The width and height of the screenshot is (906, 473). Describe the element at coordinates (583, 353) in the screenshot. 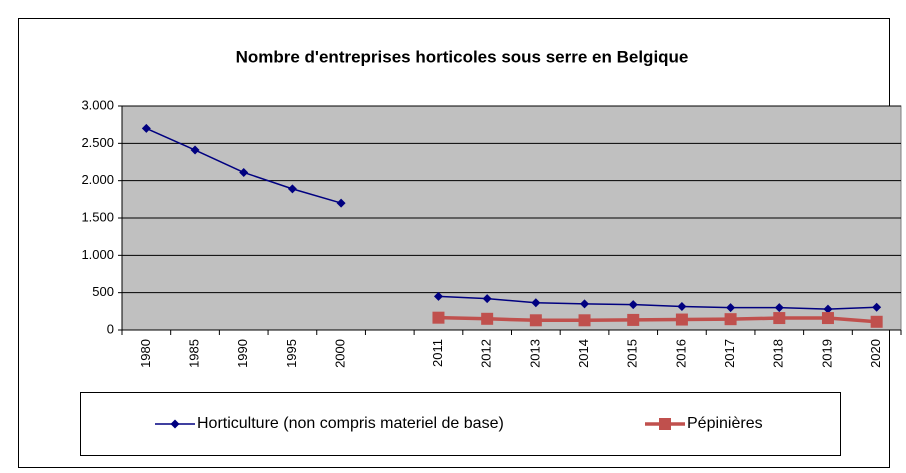

I see `x-tick-label: 2014` at that location.